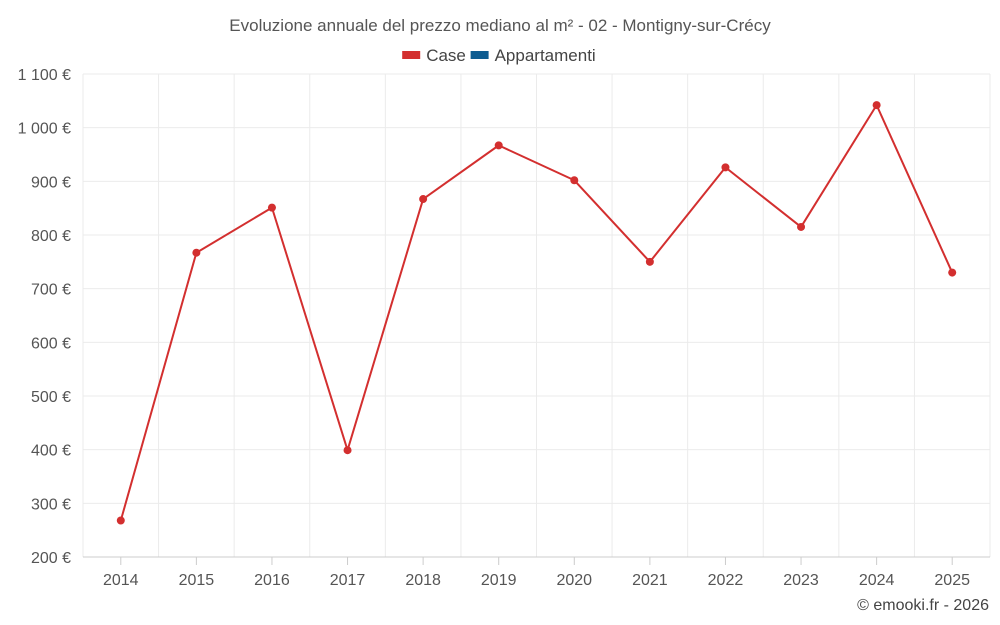  What do you see at coordinates (423, 580) in the screenshot?
I see `x-tick-label: 2018` at bounding box center [423, 580].